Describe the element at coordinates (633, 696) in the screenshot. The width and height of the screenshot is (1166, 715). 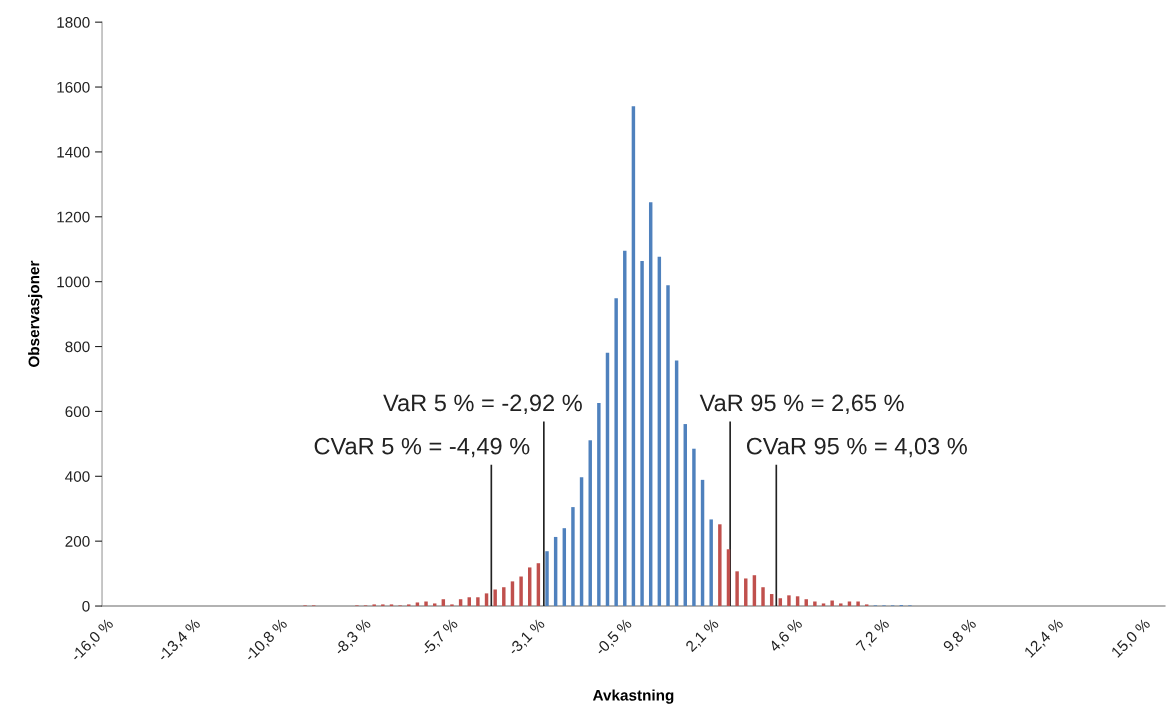
I see `x-axis-title: Avkastning` at that location.